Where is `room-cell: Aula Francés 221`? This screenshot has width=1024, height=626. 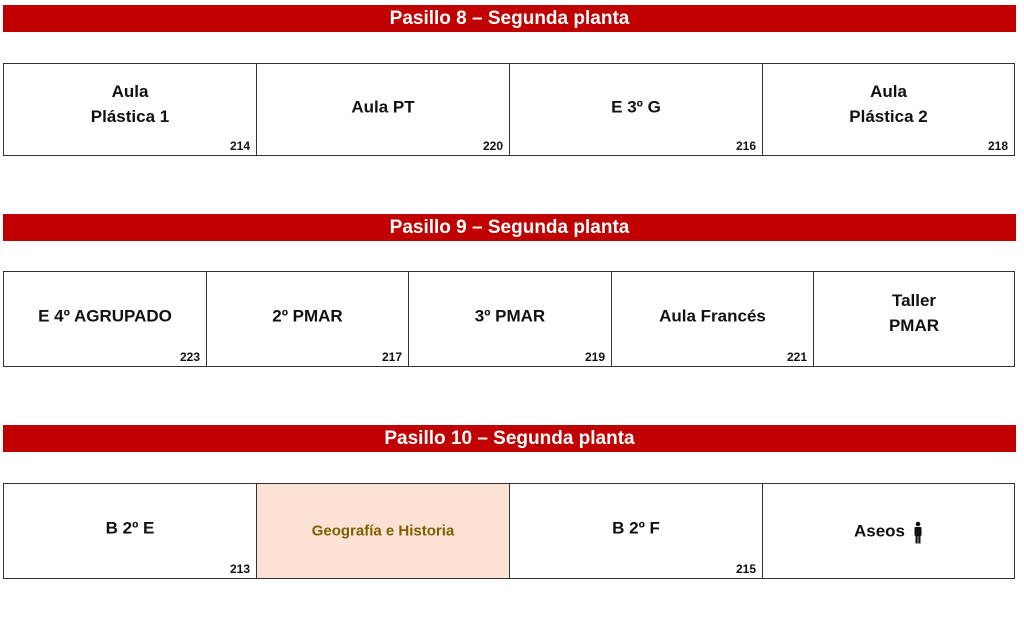
room-cell: Aula Francés 221 is located at coordinates (713, 319).